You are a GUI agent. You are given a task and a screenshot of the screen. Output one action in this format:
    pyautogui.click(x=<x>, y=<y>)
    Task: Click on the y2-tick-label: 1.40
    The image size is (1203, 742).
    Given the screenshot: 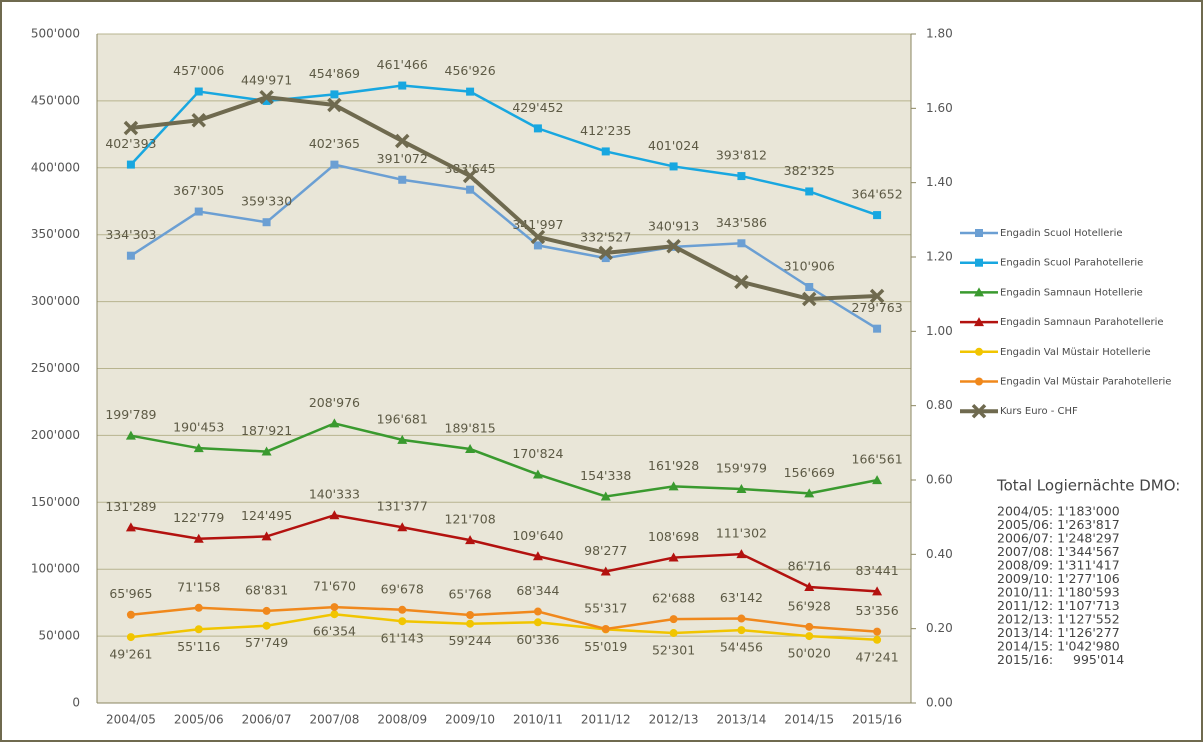 What is the action you would take?
    pyautogui.click(x=939, y=182)
    